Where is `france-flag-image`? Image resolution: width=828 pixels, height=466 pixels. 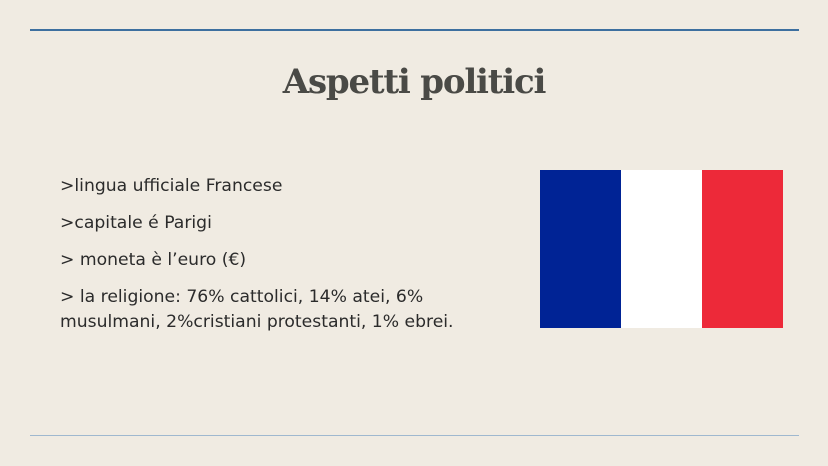
france-flag-image is located at coordinates (661, 249).